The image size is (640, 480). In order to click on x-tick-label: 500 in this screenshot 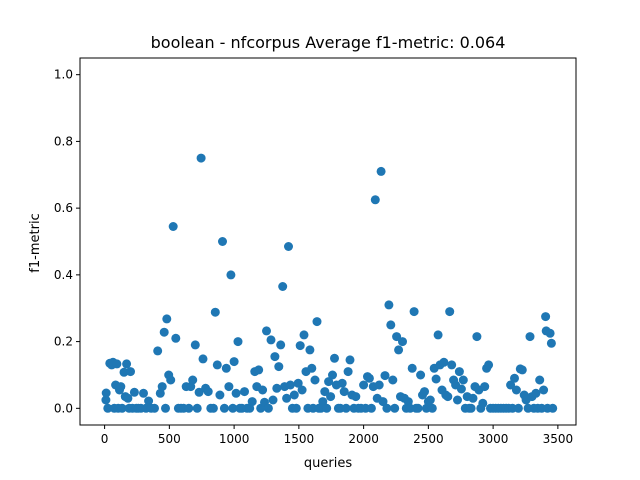, I will do `click(169, 439)`.